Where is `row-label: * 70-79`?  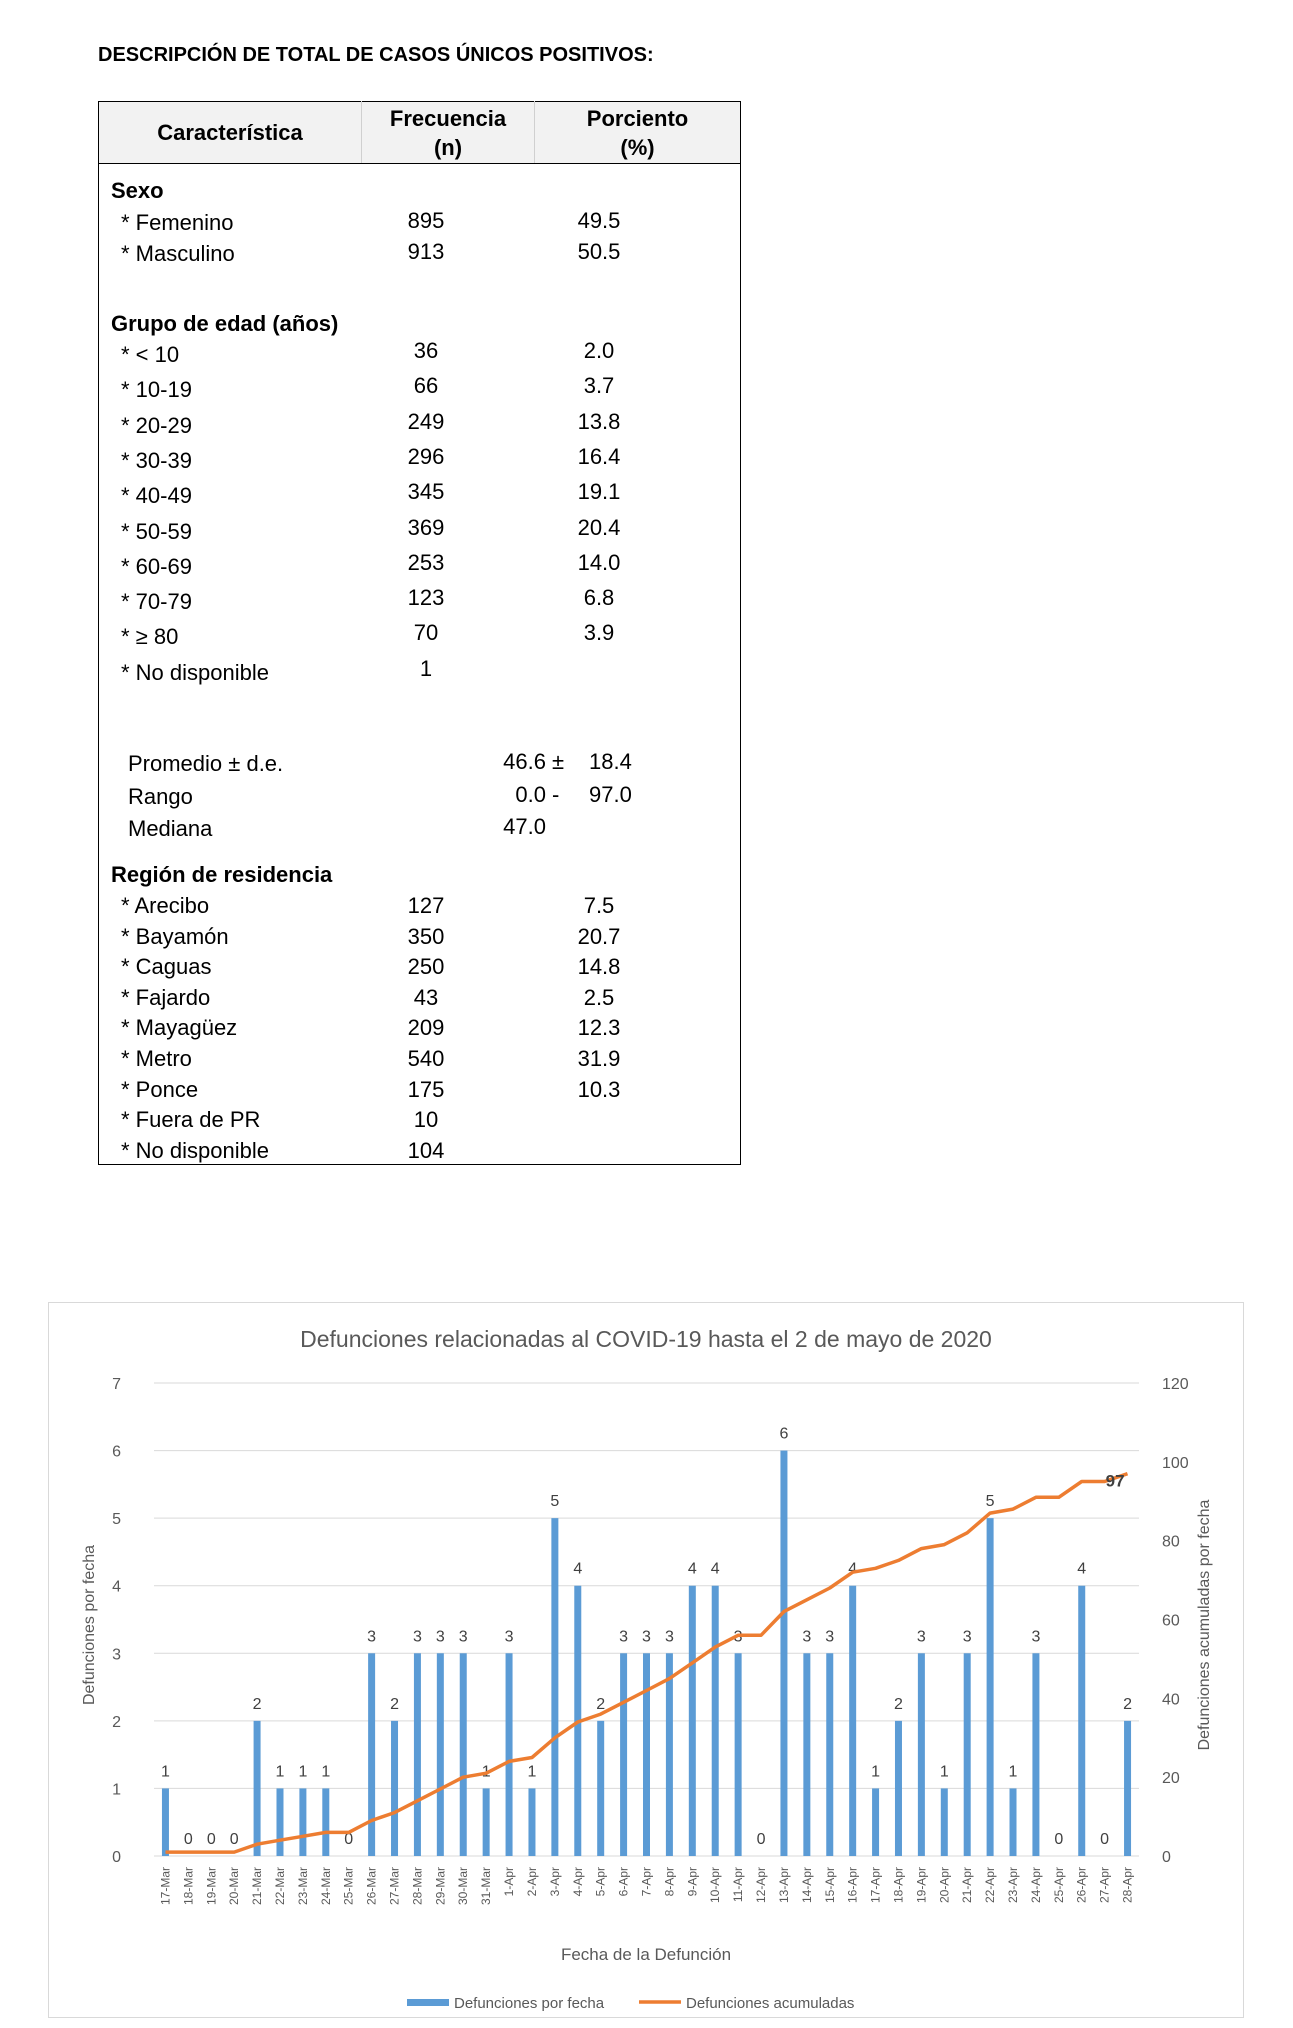
row-label: * 70-79 is located at coordinates (156, 602).